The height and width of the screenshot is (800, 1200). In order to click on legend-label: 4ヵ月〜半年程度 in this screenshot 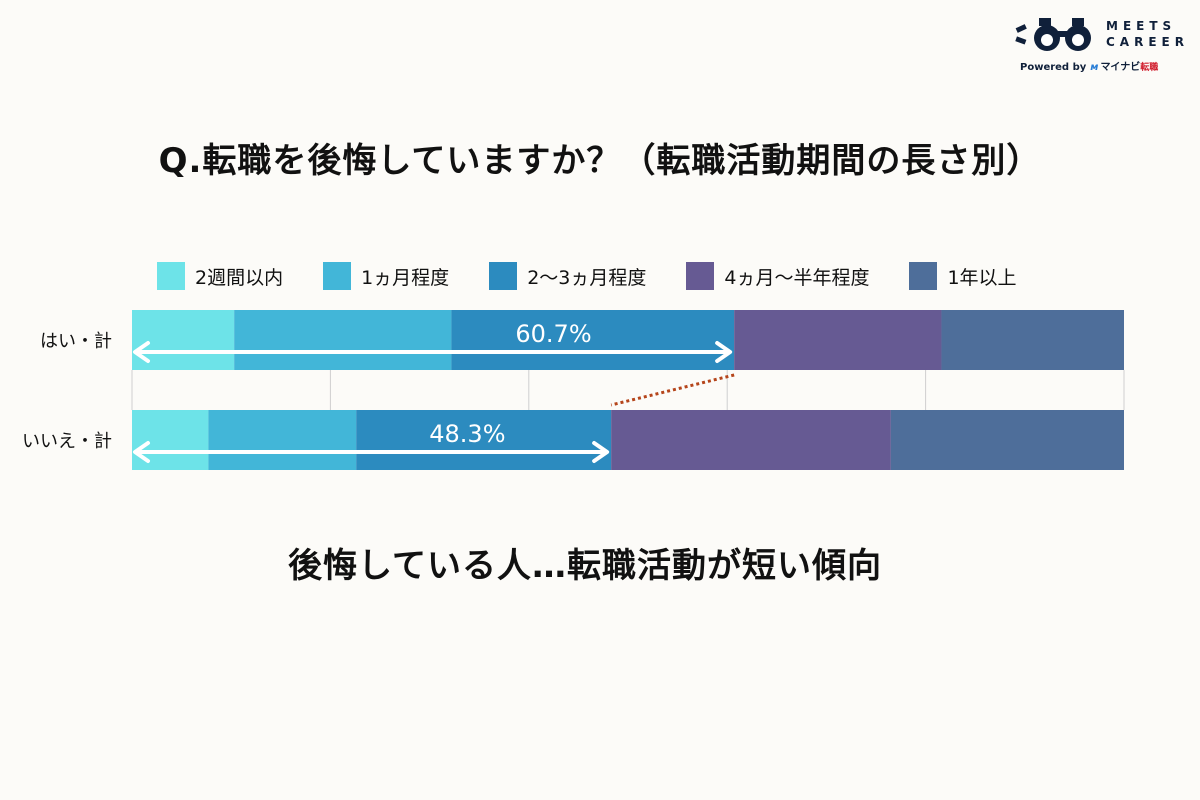, I will do `click(797, 277)`.